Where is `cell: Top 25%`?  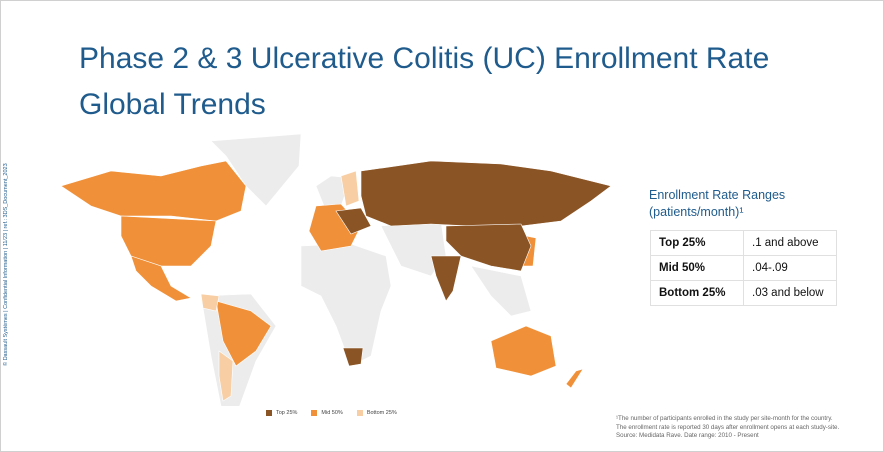 cell: Top 25% is located at coordinates (697, 243).